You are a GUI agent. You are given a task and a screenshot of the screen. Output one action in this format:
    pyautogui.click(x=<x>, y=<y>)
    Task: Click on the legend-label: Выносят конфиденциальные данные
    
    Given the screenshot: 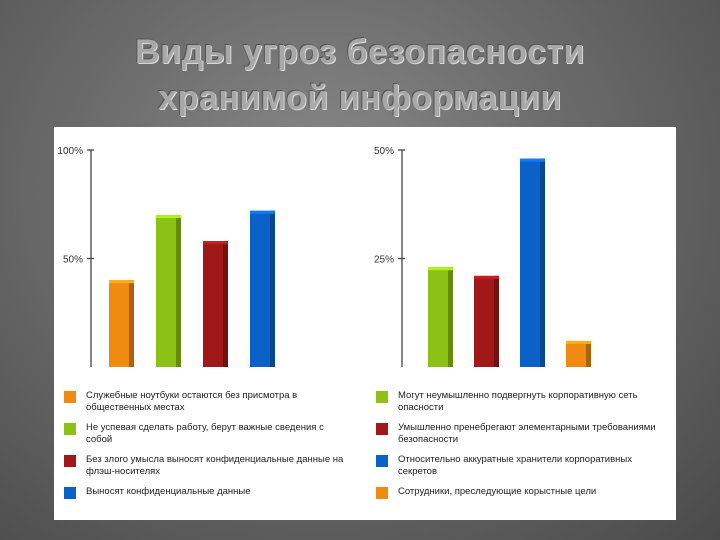 What is the action you would take?
    pyautogui.click(x=168, y=491)
    